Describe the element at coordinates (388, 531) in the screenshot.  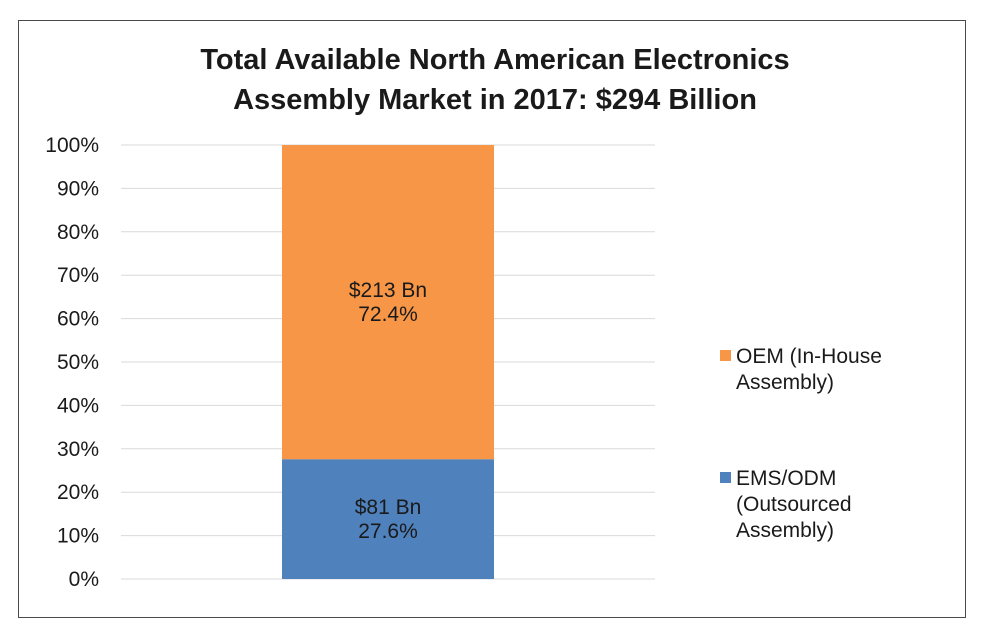
I see `data-label: 27.6%` at that location.